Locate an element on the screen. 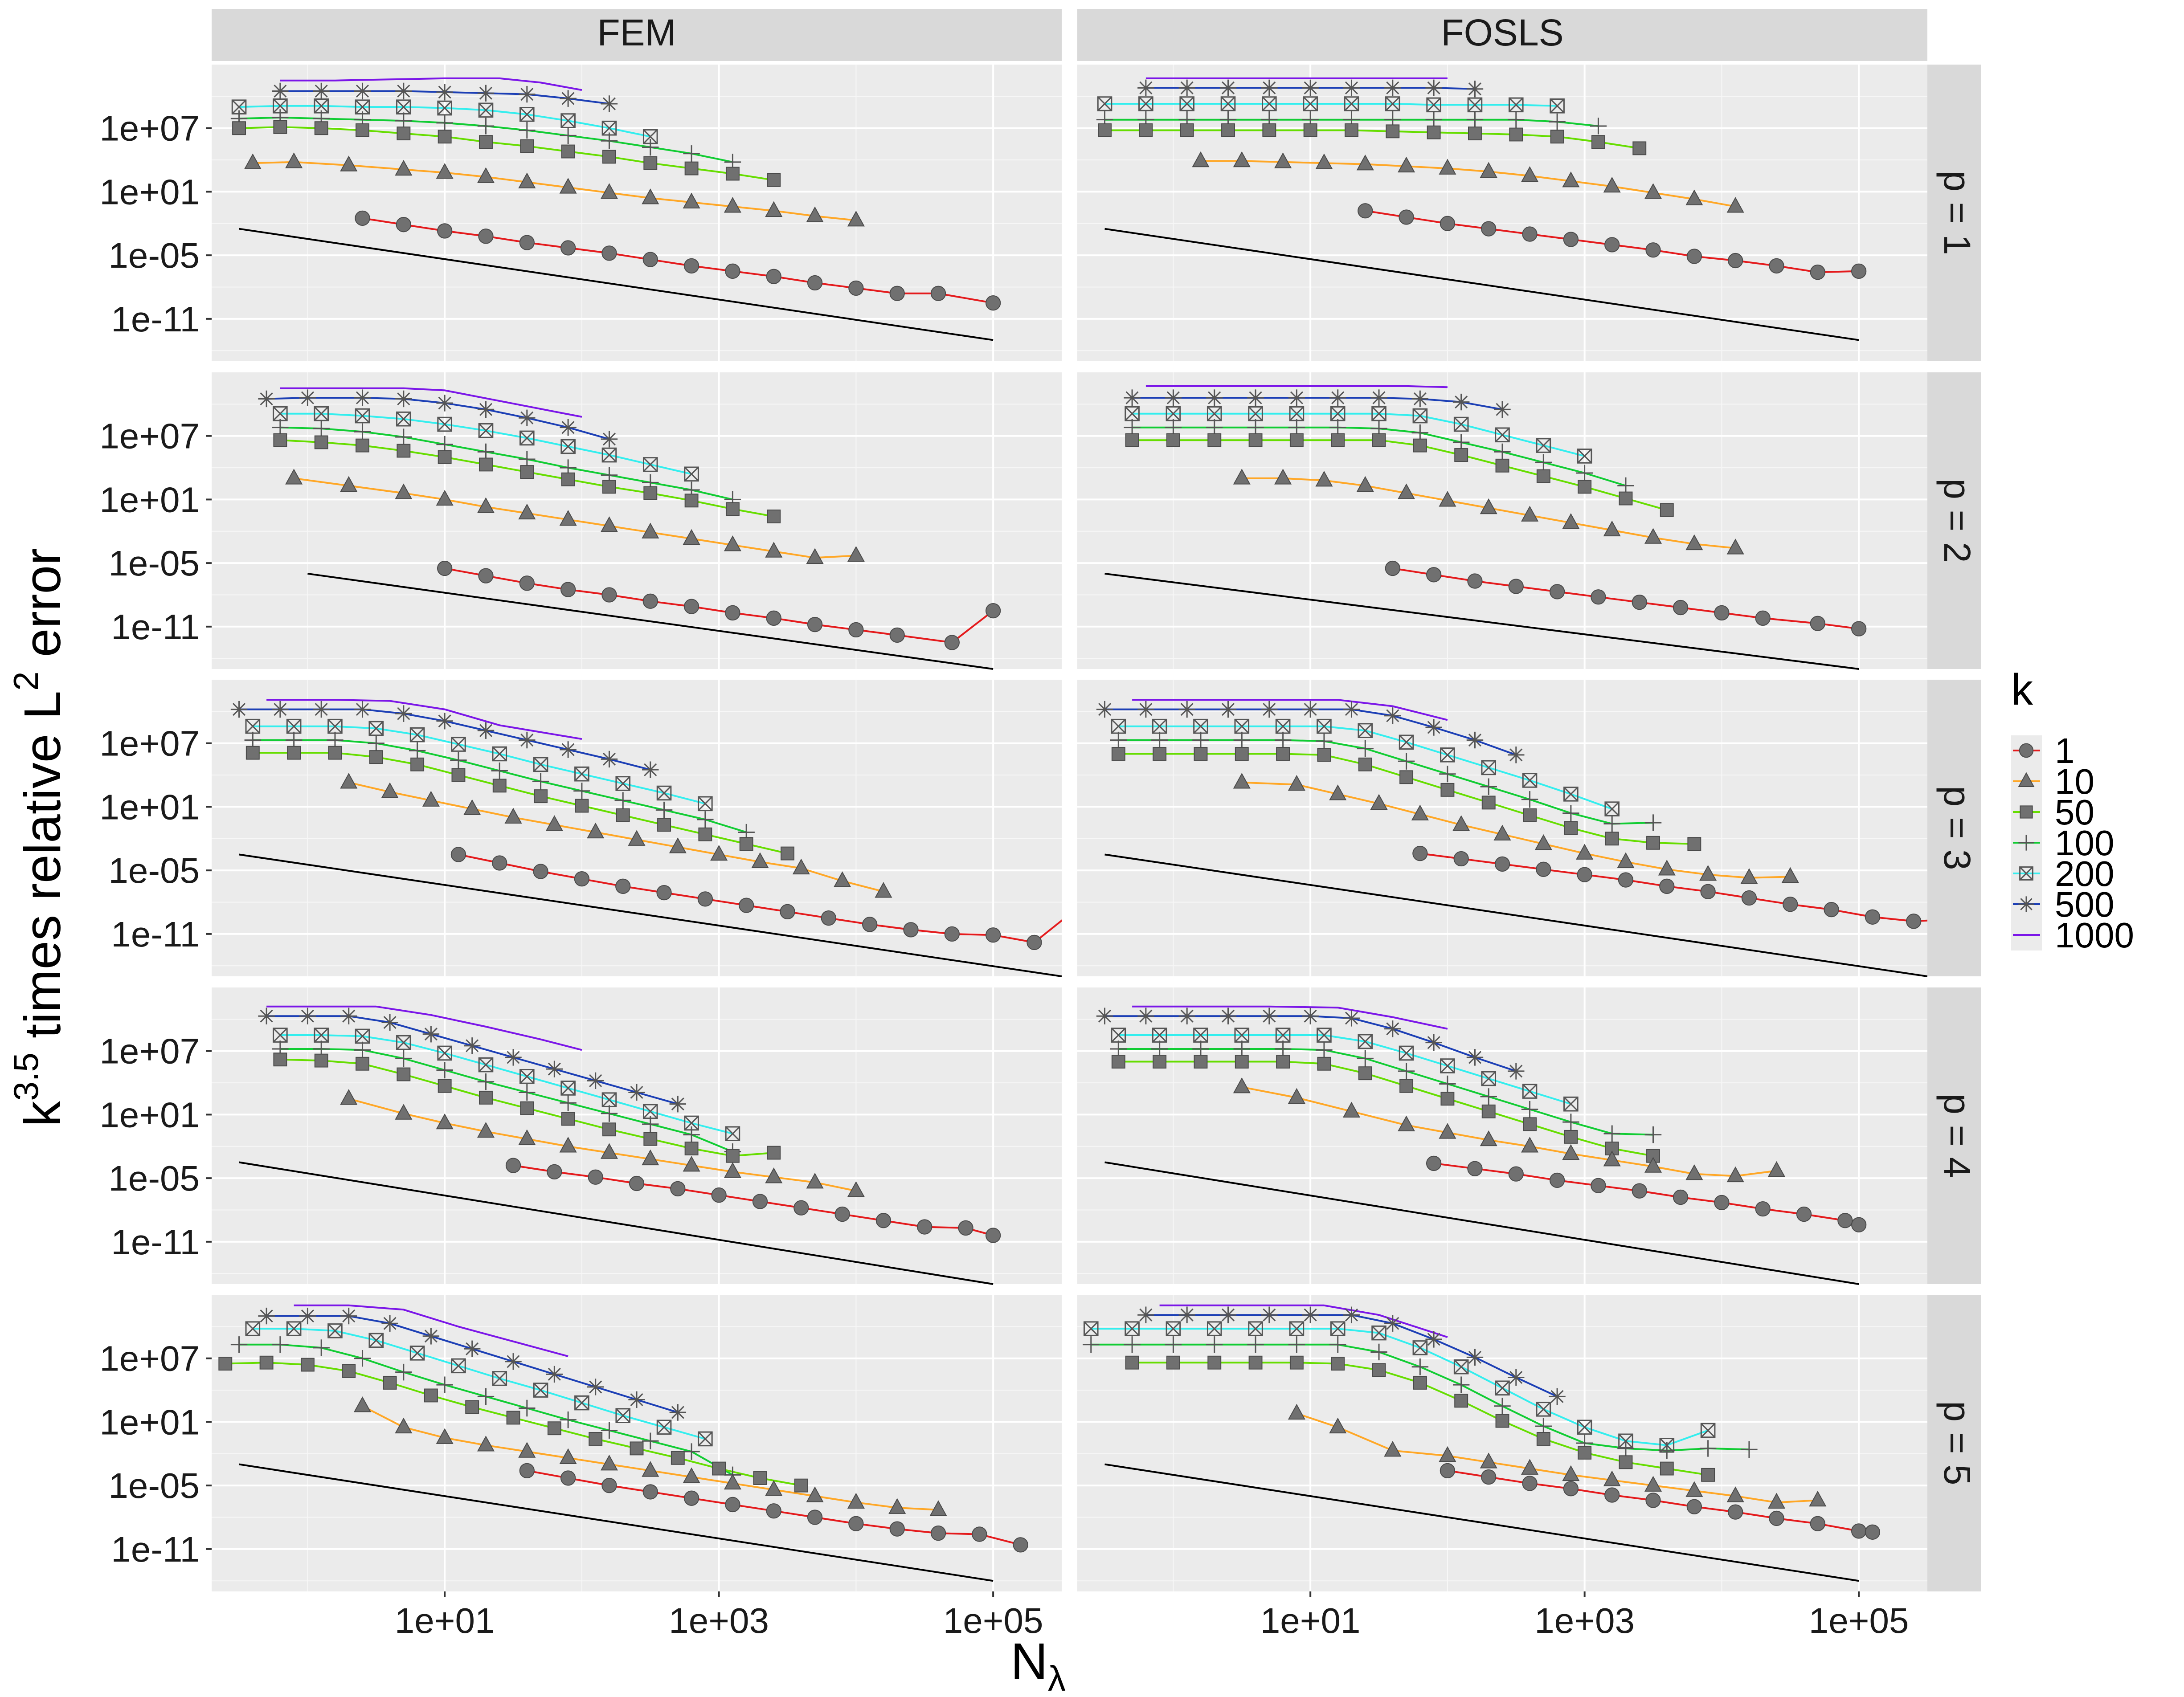 Image resolution: width=2184 pixels, height=1697 pixels. legend-title: k is located at coordinates (2022, 689).